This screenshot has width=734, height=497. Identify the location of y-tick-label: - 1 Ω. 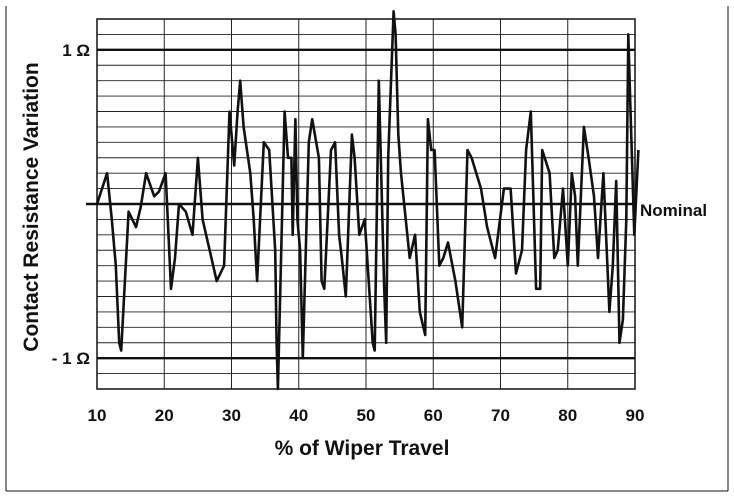
(71, 358).